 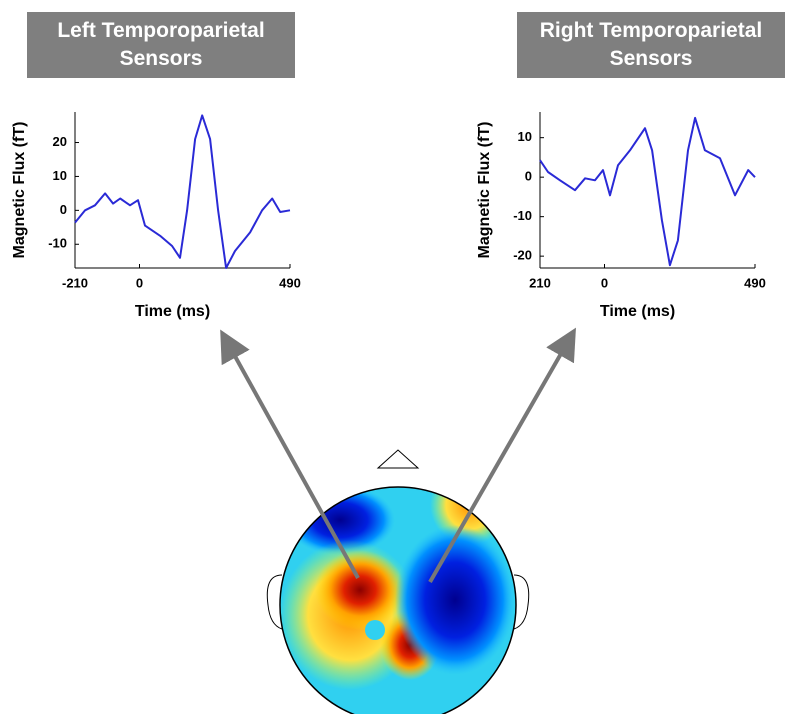 I want to click on chart-title: Left Temporoparietal Sensors, so click(x=161, y=45).